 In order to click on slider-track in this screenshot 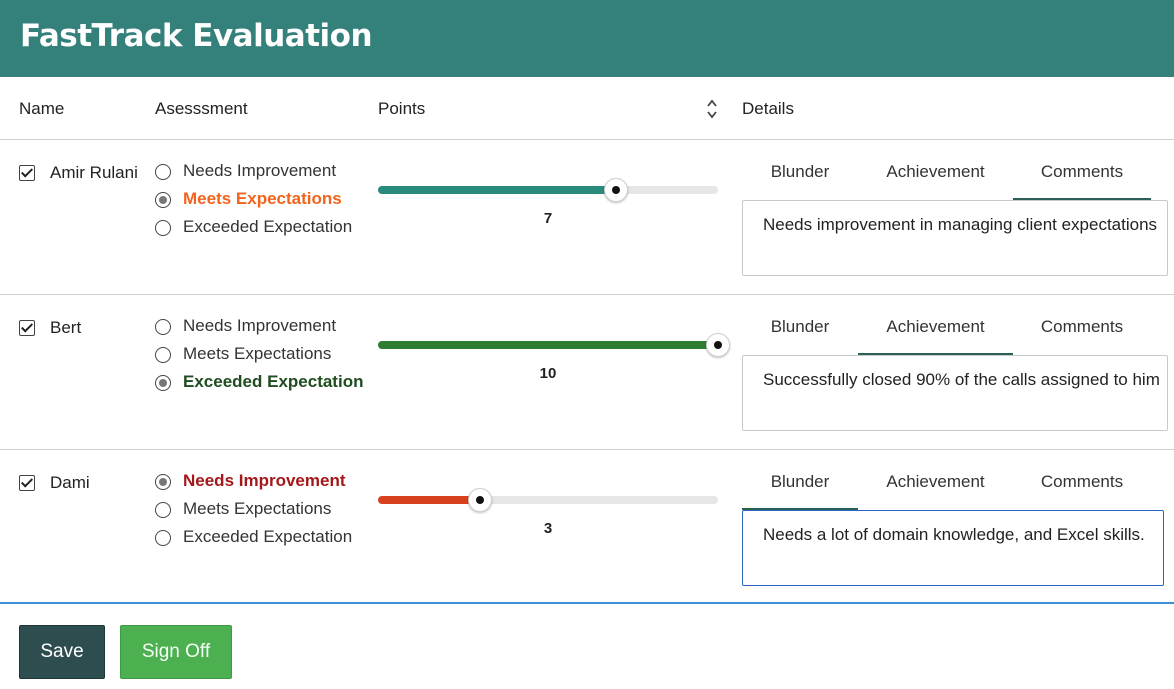, I will do `click(548, 500)`.